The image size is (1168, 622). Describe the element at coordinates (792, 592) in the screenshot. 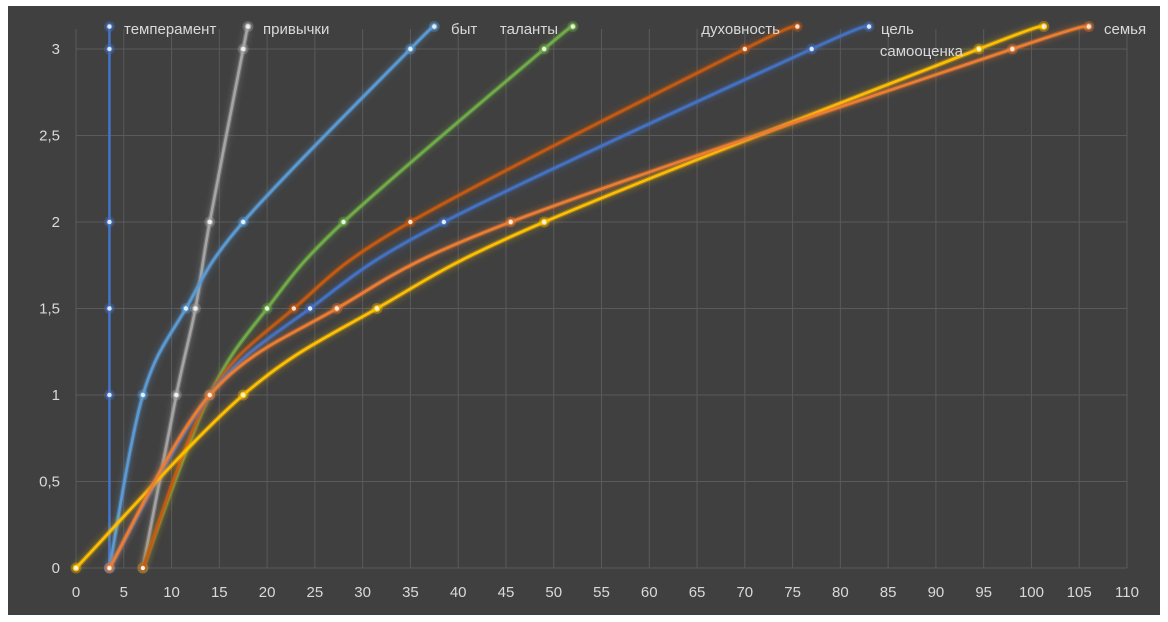

I see `x-tick-label: 75` at that location.